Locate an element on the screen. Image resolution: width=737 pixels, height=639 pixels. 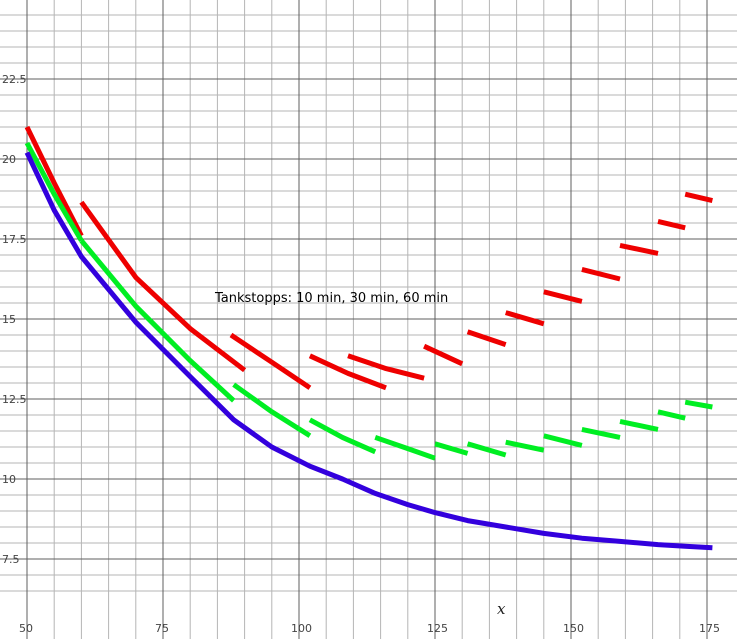
y-tick-label: 22.5 is located at coordinates (14, 79).